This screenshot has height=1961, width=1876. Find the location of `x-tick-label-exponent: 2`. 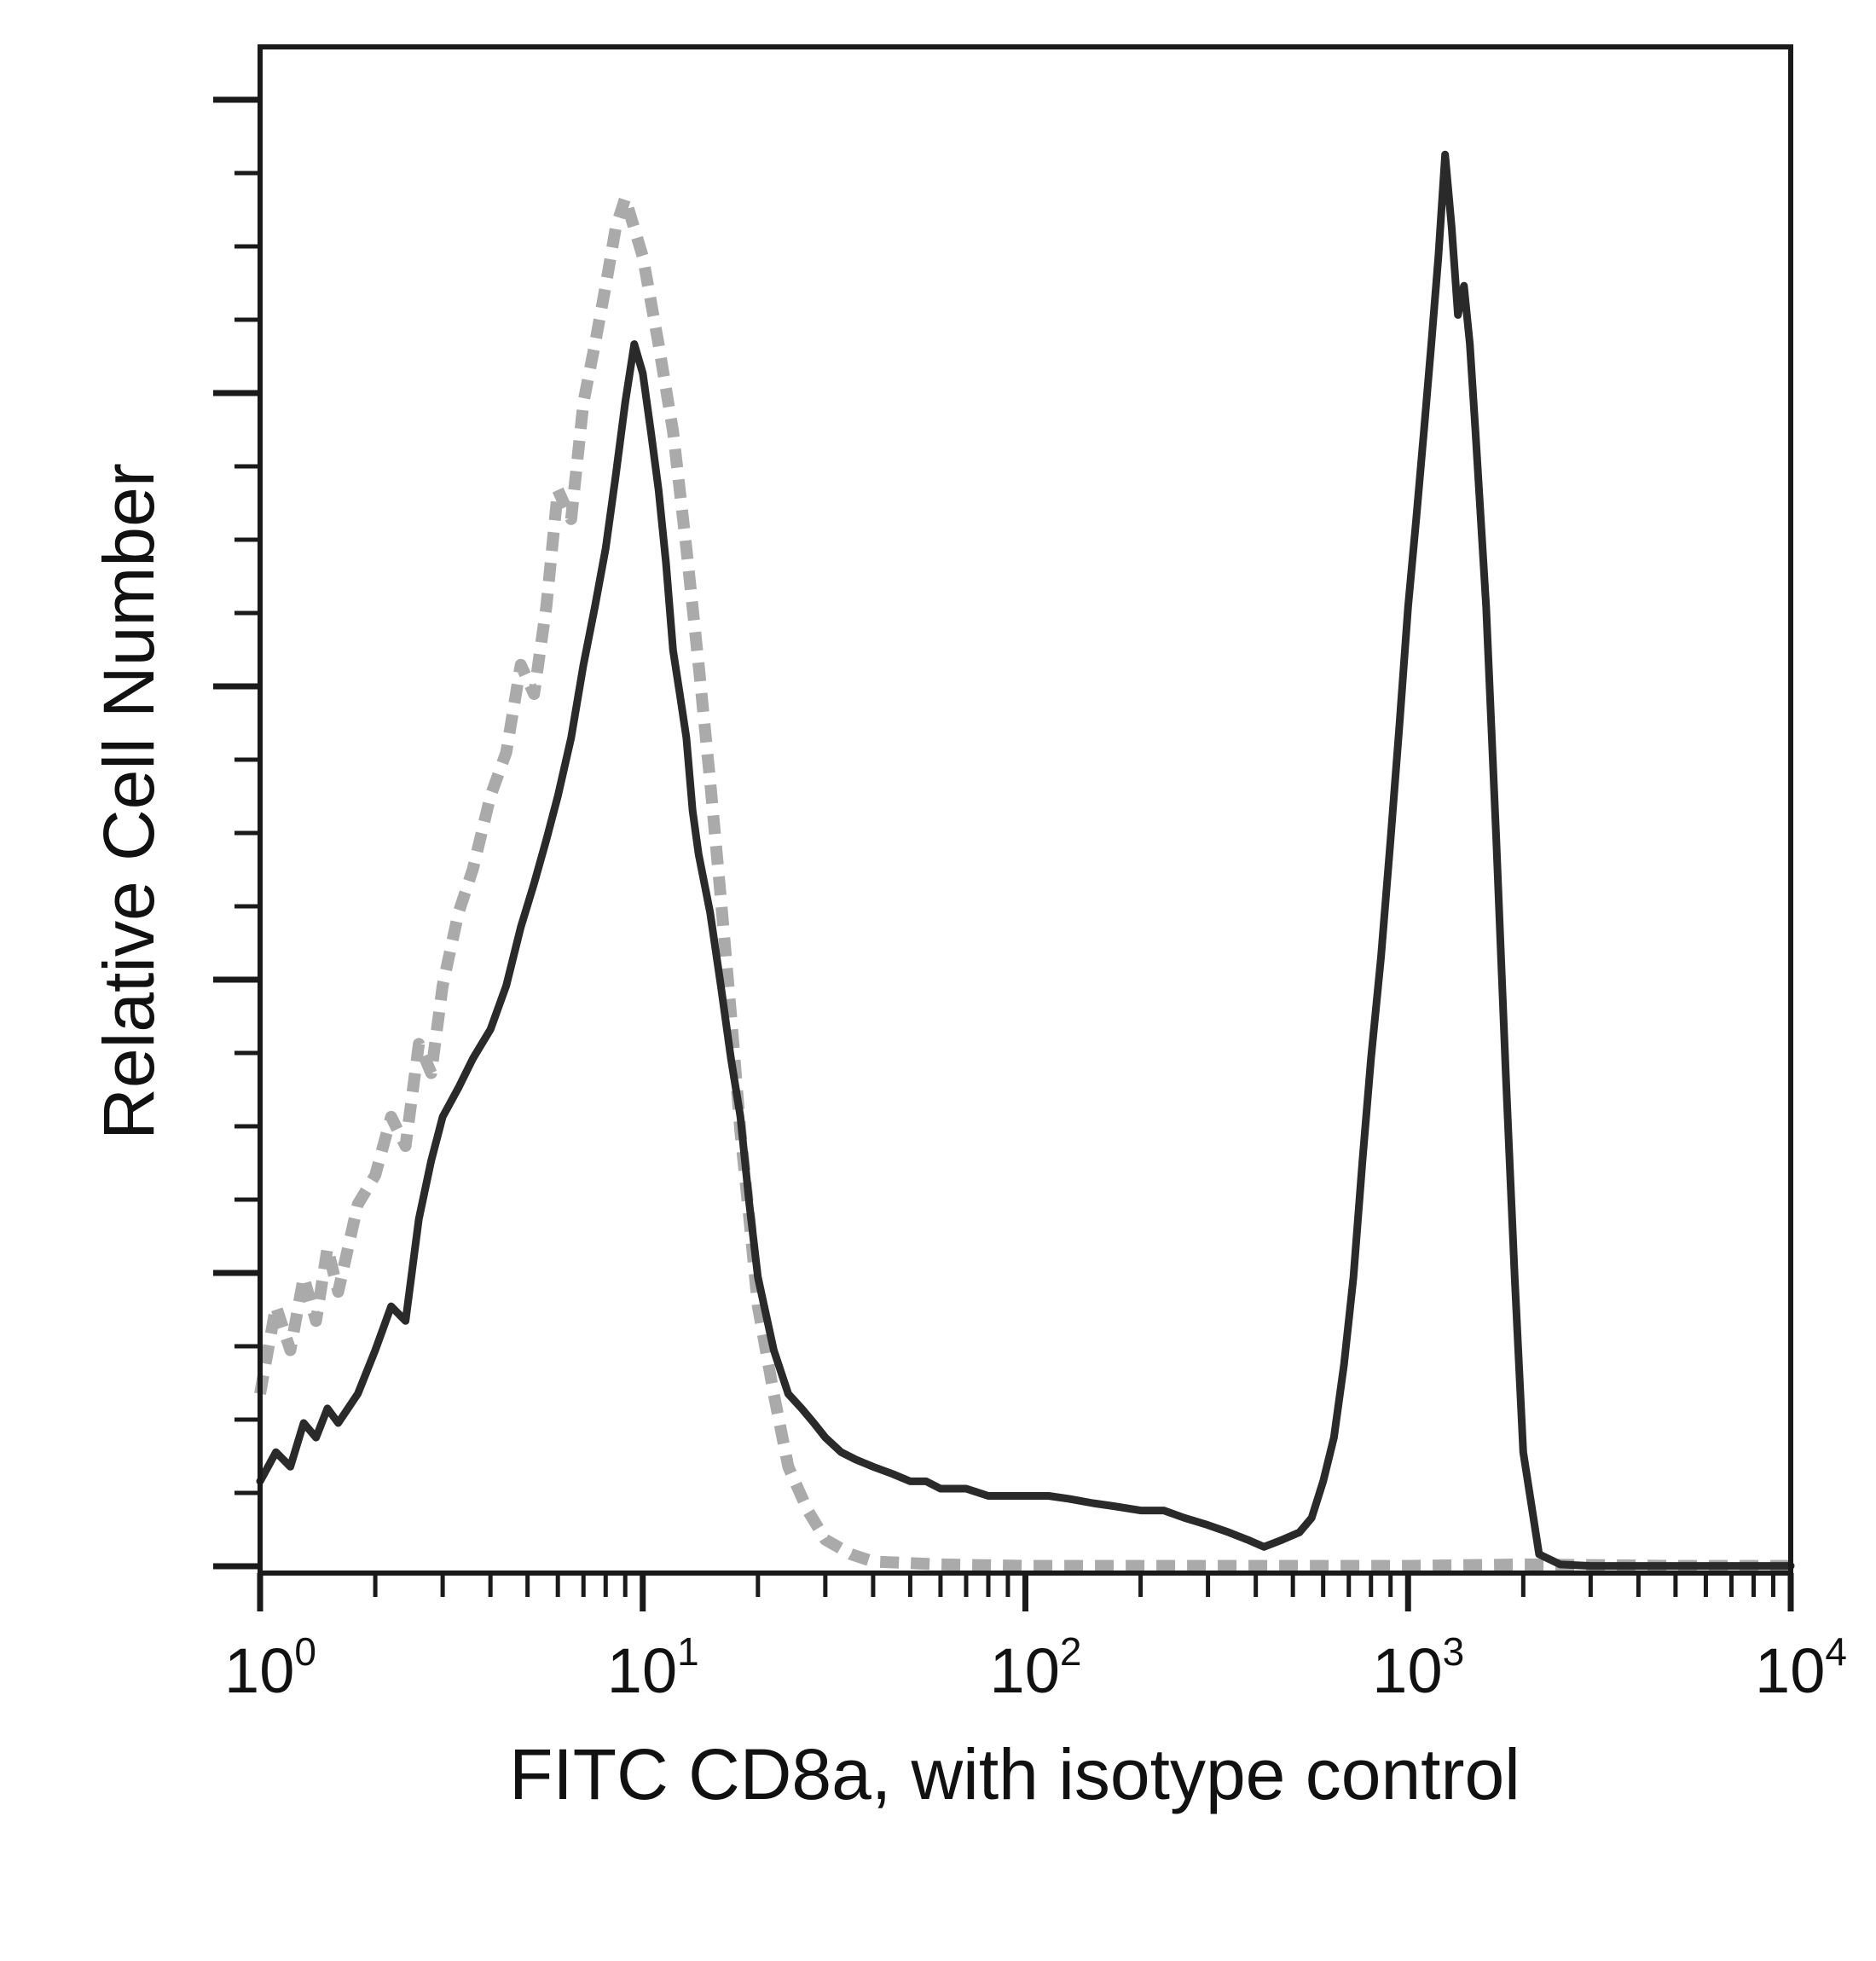

x-tick-label-exponent: 2 is located at coordinates (1071, 1651).